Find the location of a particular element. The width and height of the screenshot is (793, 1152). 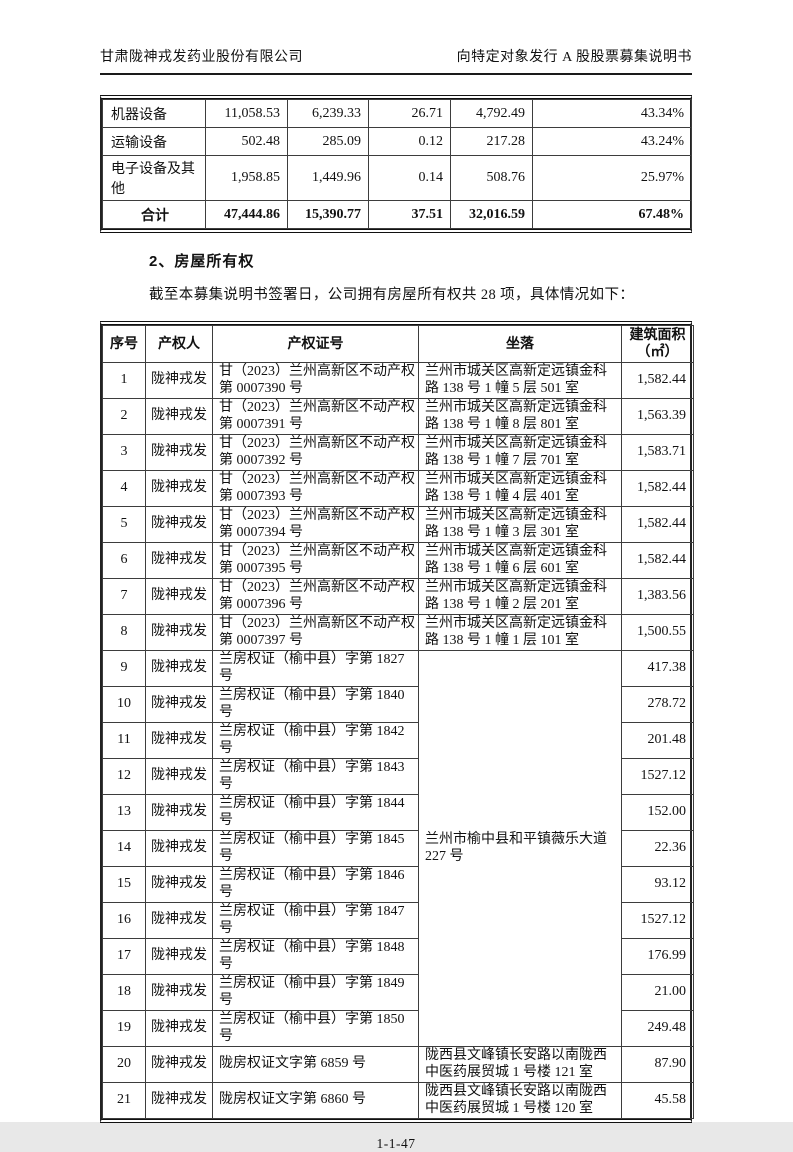

cell-asset-label: 合计 is located at coordinates (154, 214).